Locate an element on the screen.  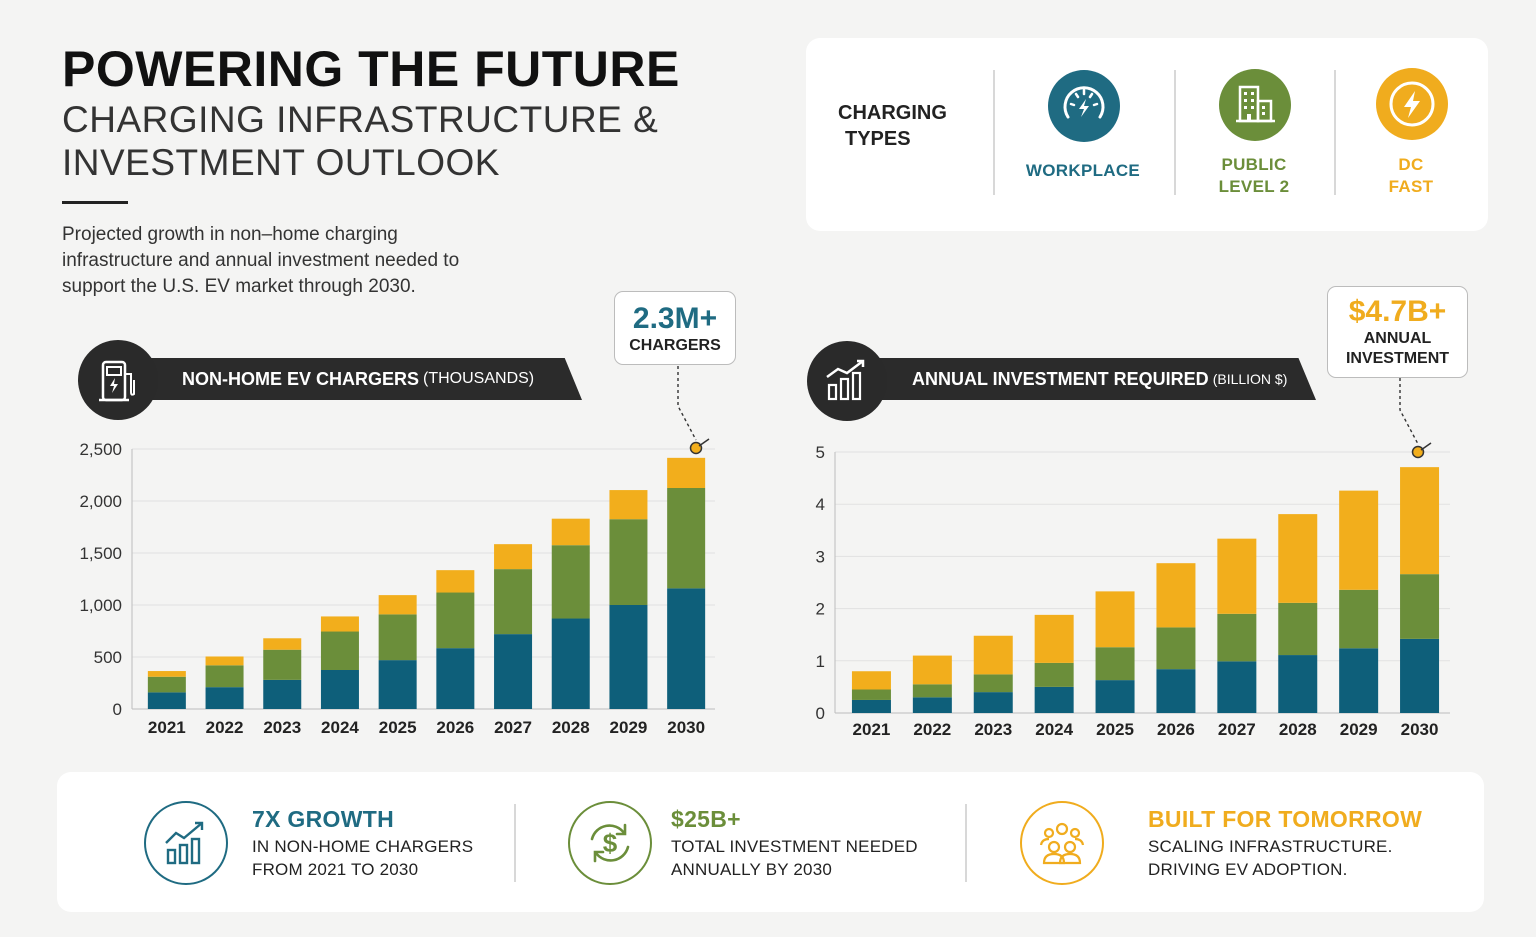
investment-callout: $4.7B+ ANNUAL INVESTMENT is located at coordinates (1397, 332).